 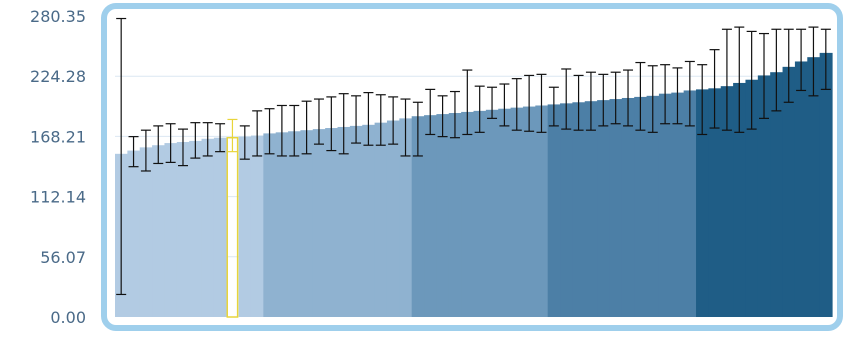 I want to click on y-tick-label: 112.14, so click(x=58, y=197).